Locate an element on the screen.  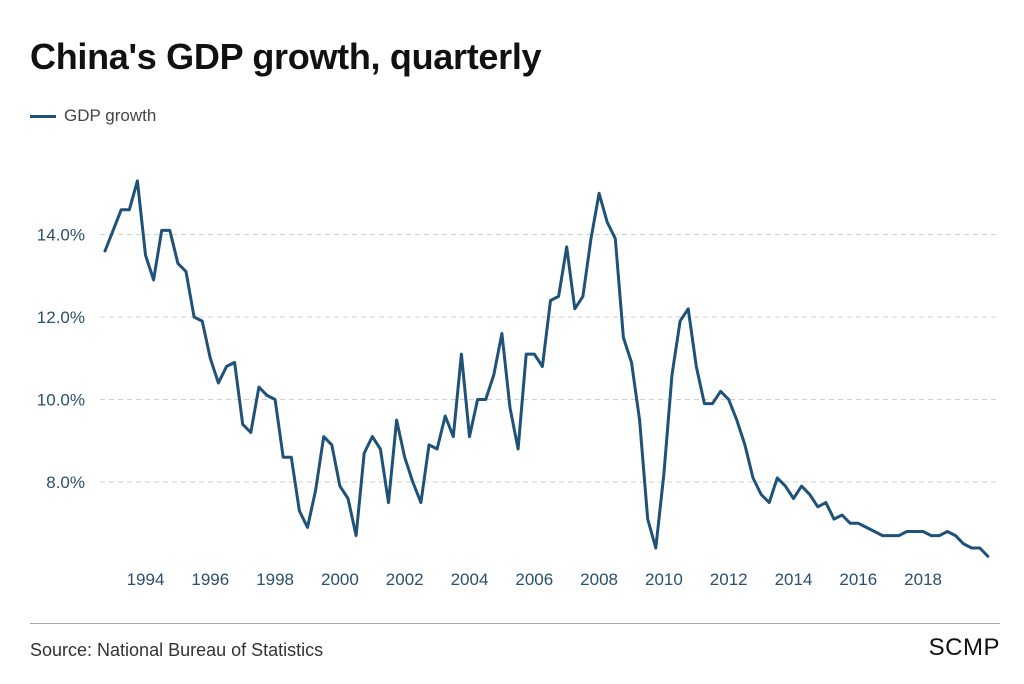
brand-logo: SCMP is located at coordinates (964, 647).